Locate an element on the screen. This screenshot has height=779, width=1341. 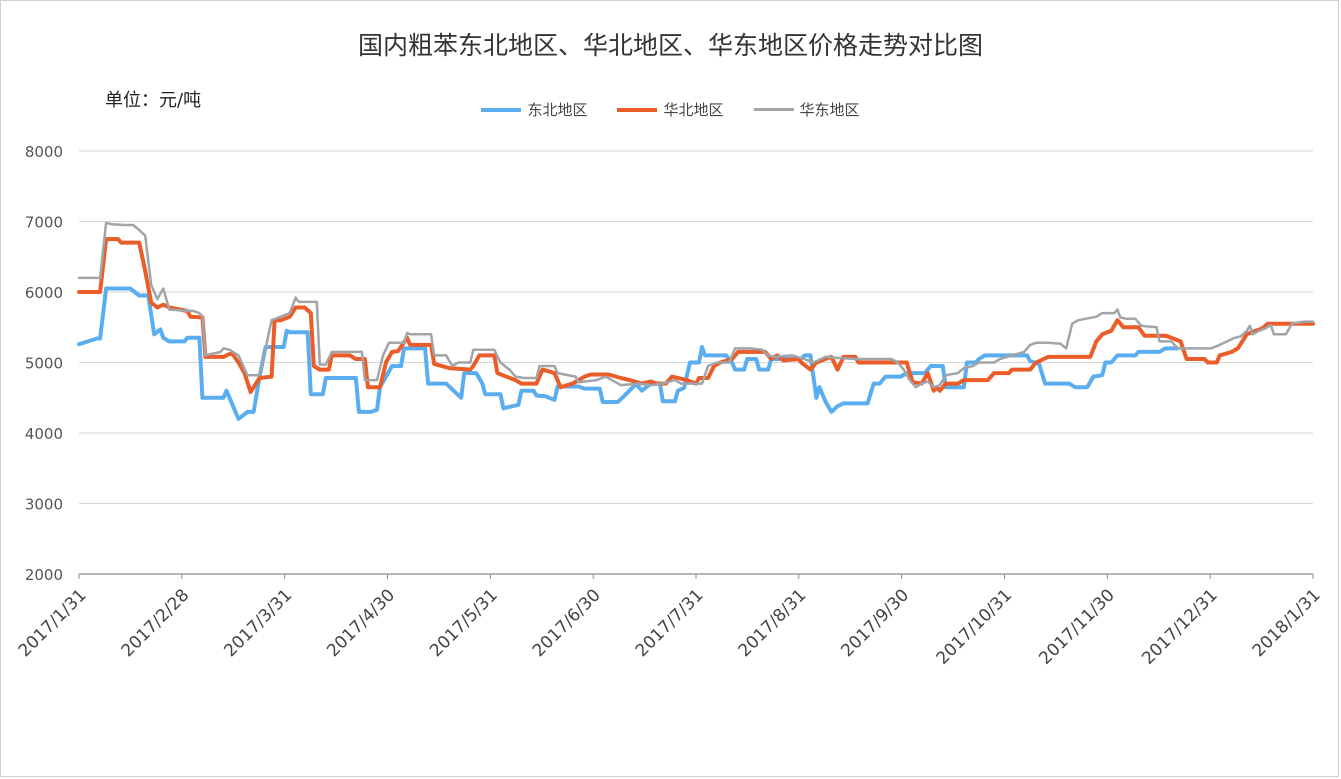
x-tick-label: 2017/8/31 is located at coordinates (773, 623).